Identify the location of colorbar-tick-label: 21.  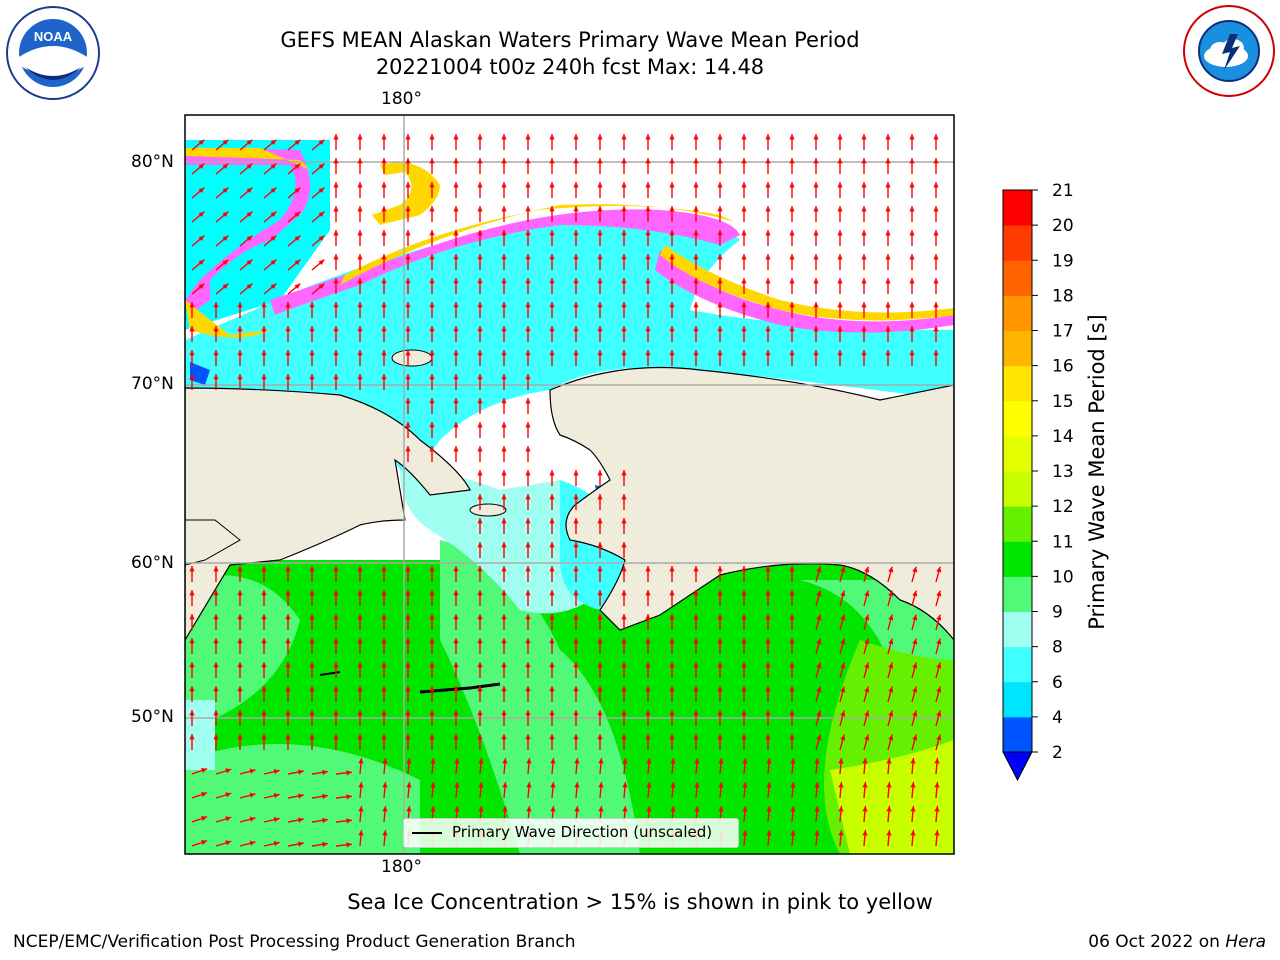
(1063, 191).